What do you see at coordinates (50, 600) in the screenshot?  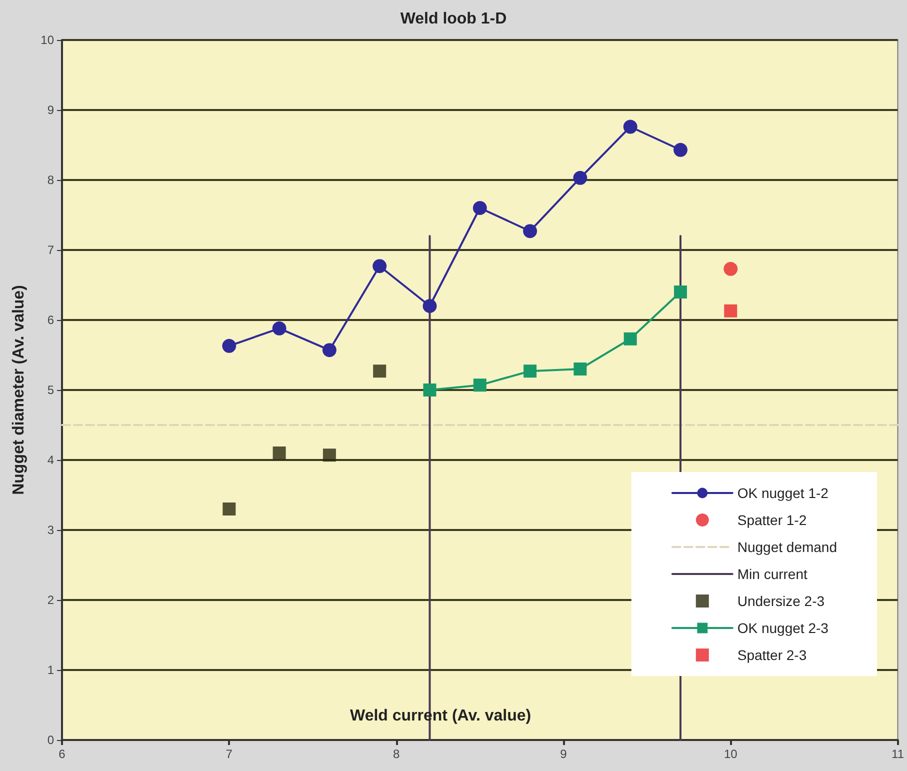 I see `y-tick-label: 2` at bounding box center [50, 600].